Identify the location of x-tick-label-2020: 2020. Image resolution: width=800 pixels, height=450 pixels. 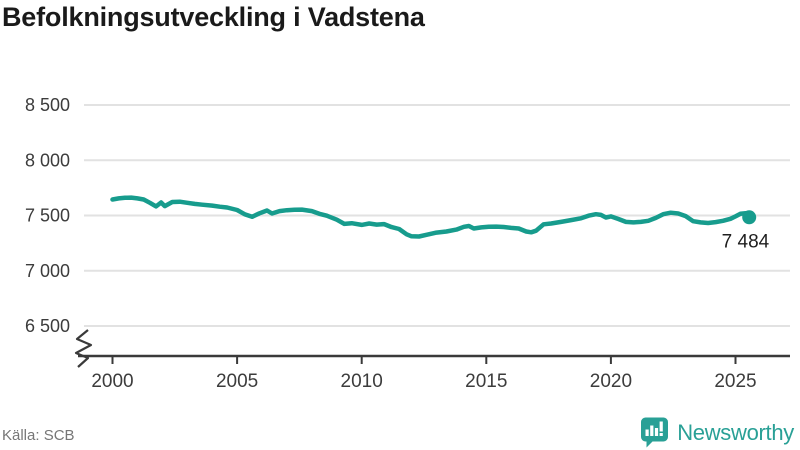
(611, 381).